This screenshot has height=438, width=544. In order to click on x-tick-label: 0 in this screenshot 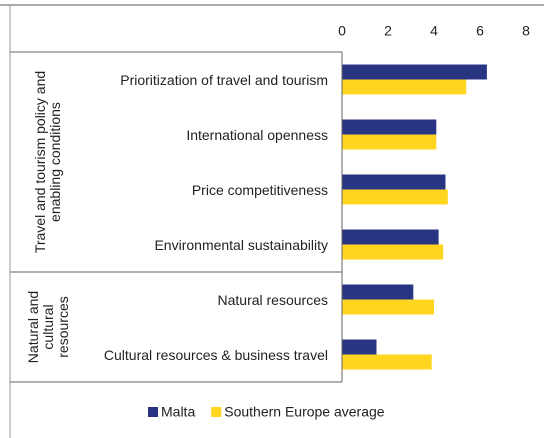, I will do `click(342, 31)`.